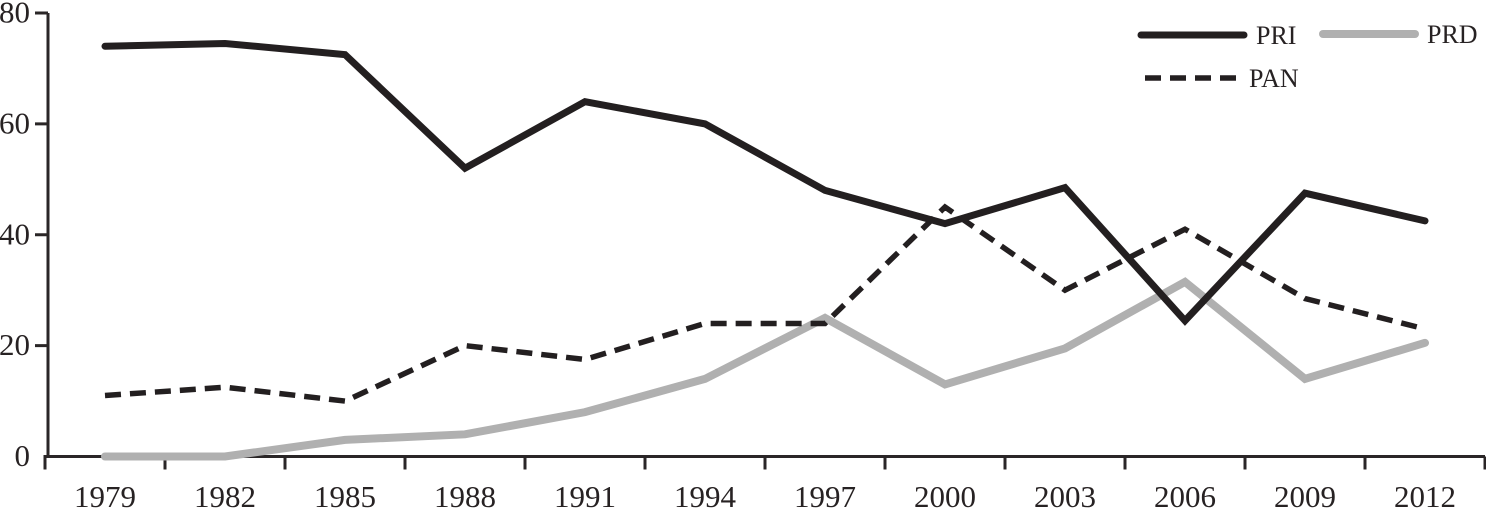 The height and width of the screenshot is (509, 1486). Describe the element at coordinates (105, 494) in the screenshot. I see `x-tick-label: 1979` at that location.